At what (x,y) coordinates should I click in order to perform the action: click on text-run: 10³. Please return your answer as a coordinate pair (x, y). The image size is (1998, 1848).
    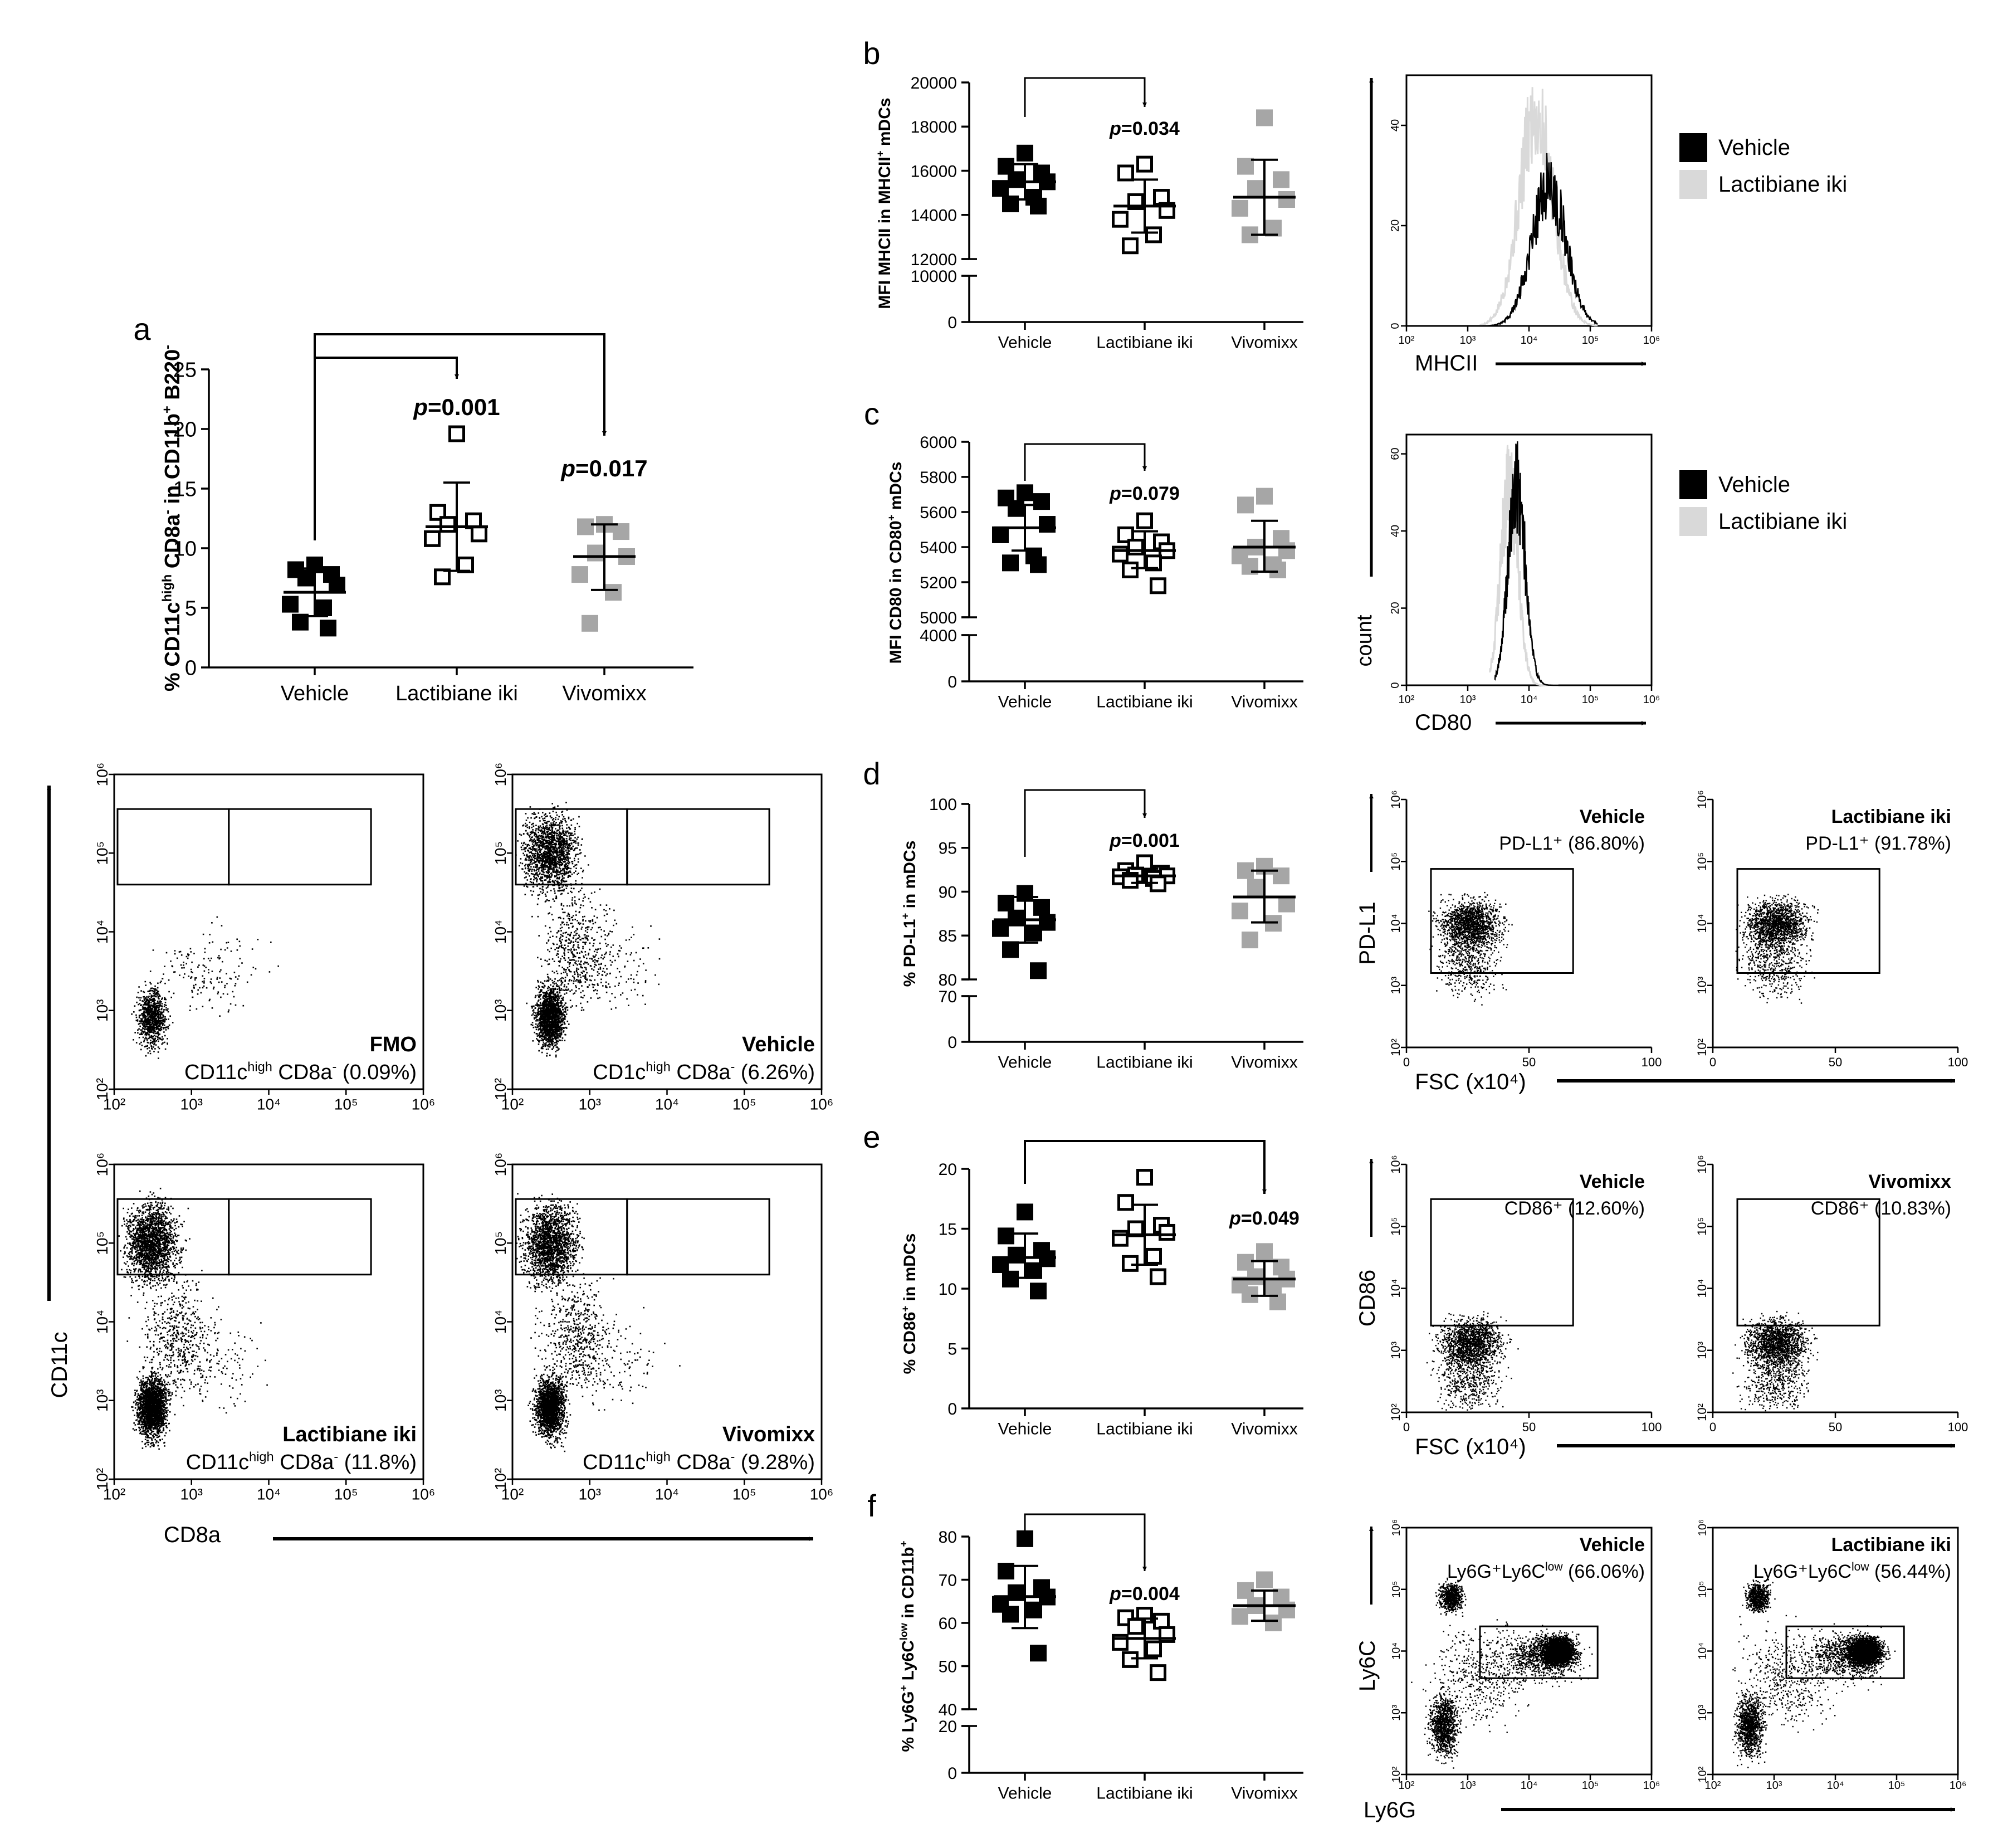
    Looking at the image, I should click on (1396, 986).